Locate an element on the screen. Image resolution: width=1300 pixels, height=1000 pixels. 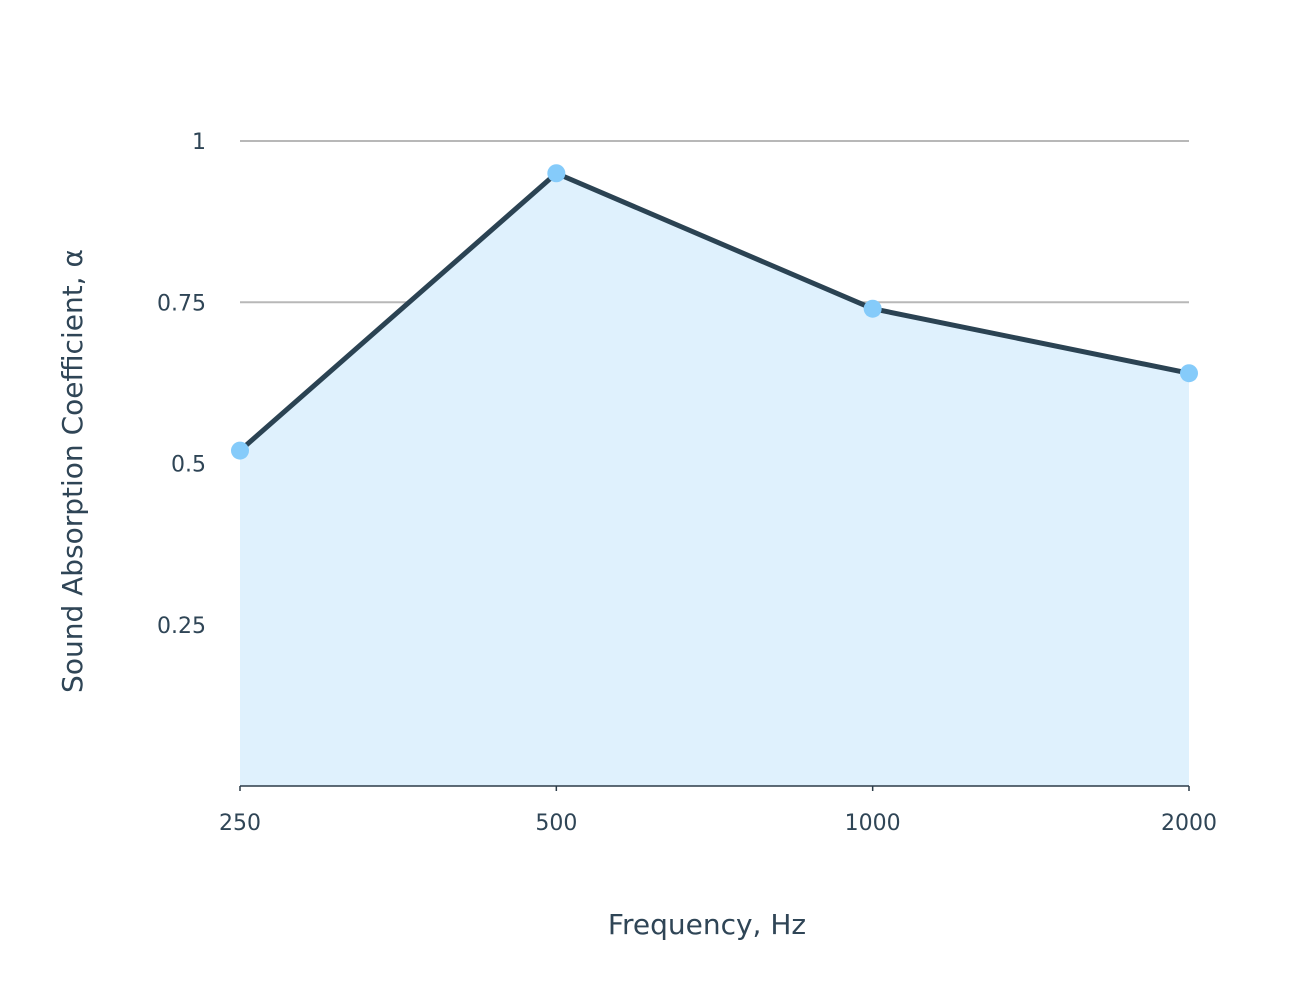
y-tick-labels: 0.25 0.5 0.75 1 is located at coordinates (181, 384).